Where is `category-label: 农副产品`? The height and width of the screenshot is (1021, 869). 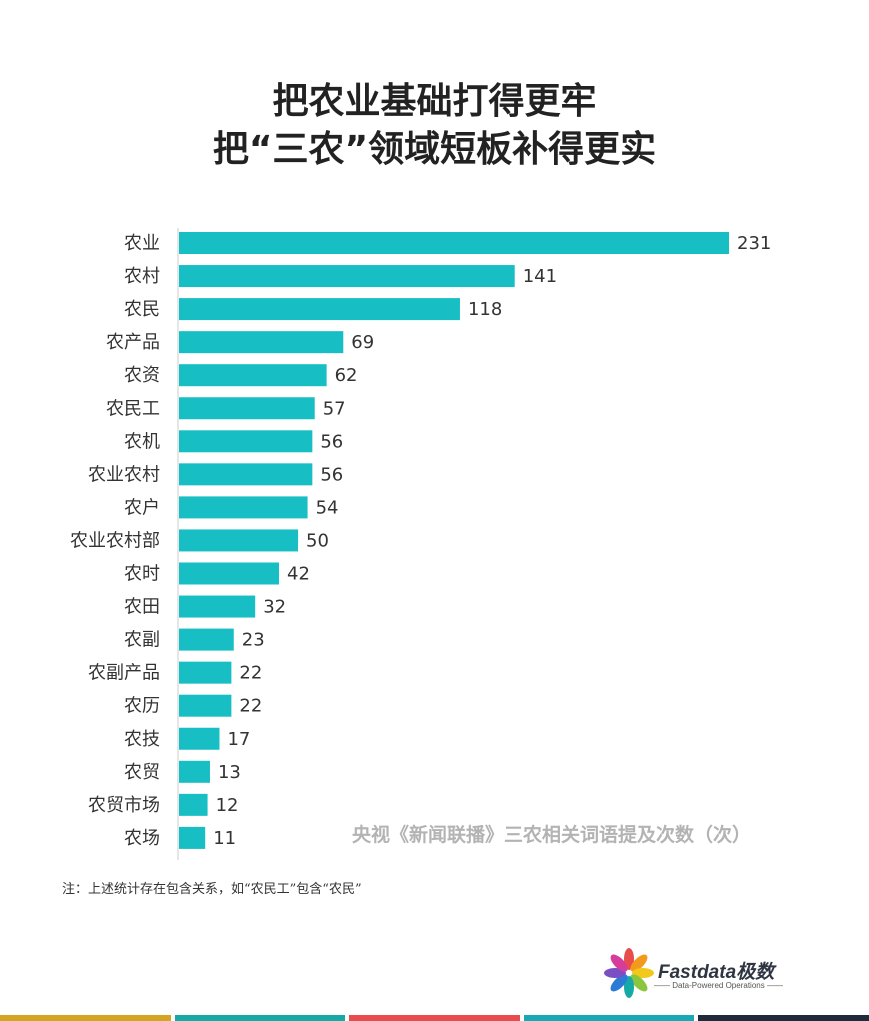 category-label: 农副产品 is located at coordinates (124, 673).